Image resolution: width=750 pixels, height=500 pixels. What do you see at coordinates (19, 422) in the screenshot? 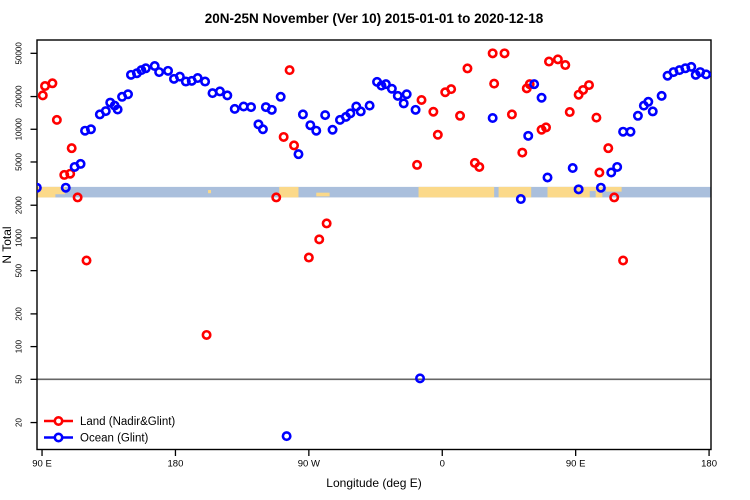
I see `y-tick-label: 20` at bounding box center [19, 422].